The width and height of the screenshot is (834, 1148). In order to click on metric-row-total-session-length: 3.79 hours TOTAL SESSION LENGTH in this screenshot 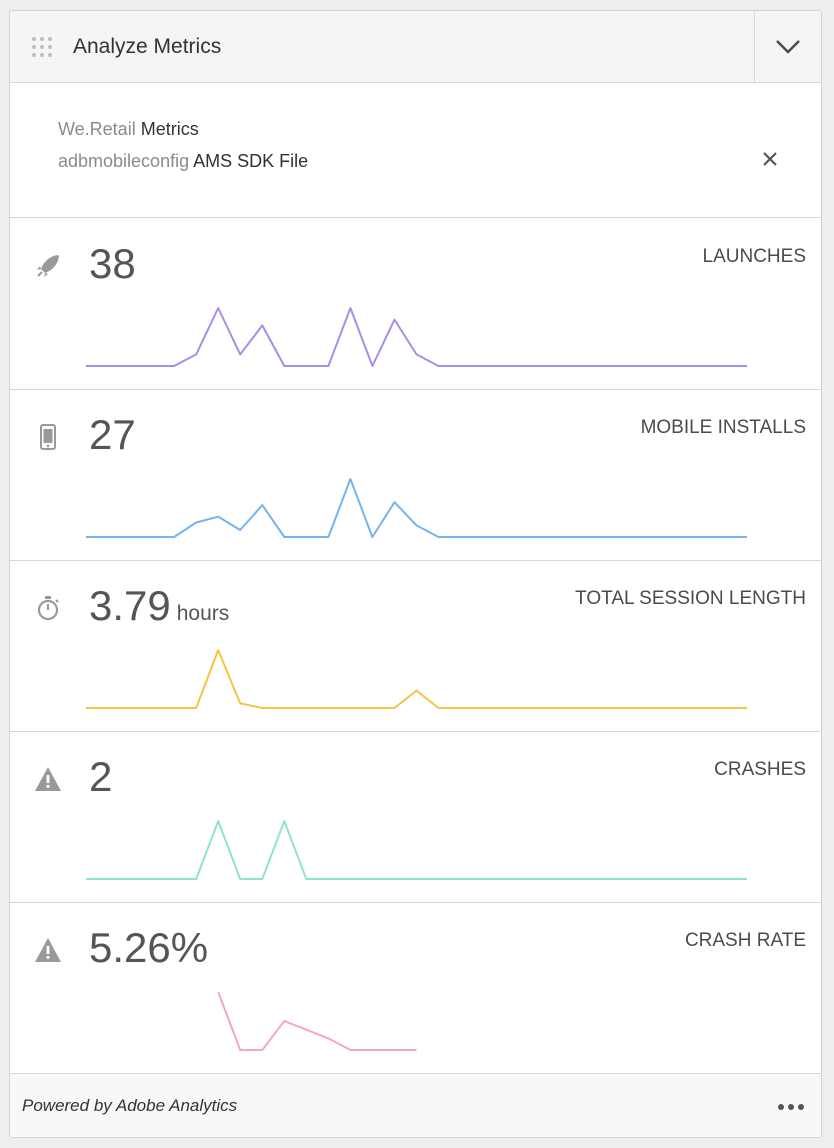, I will do `click(415, 646)`.